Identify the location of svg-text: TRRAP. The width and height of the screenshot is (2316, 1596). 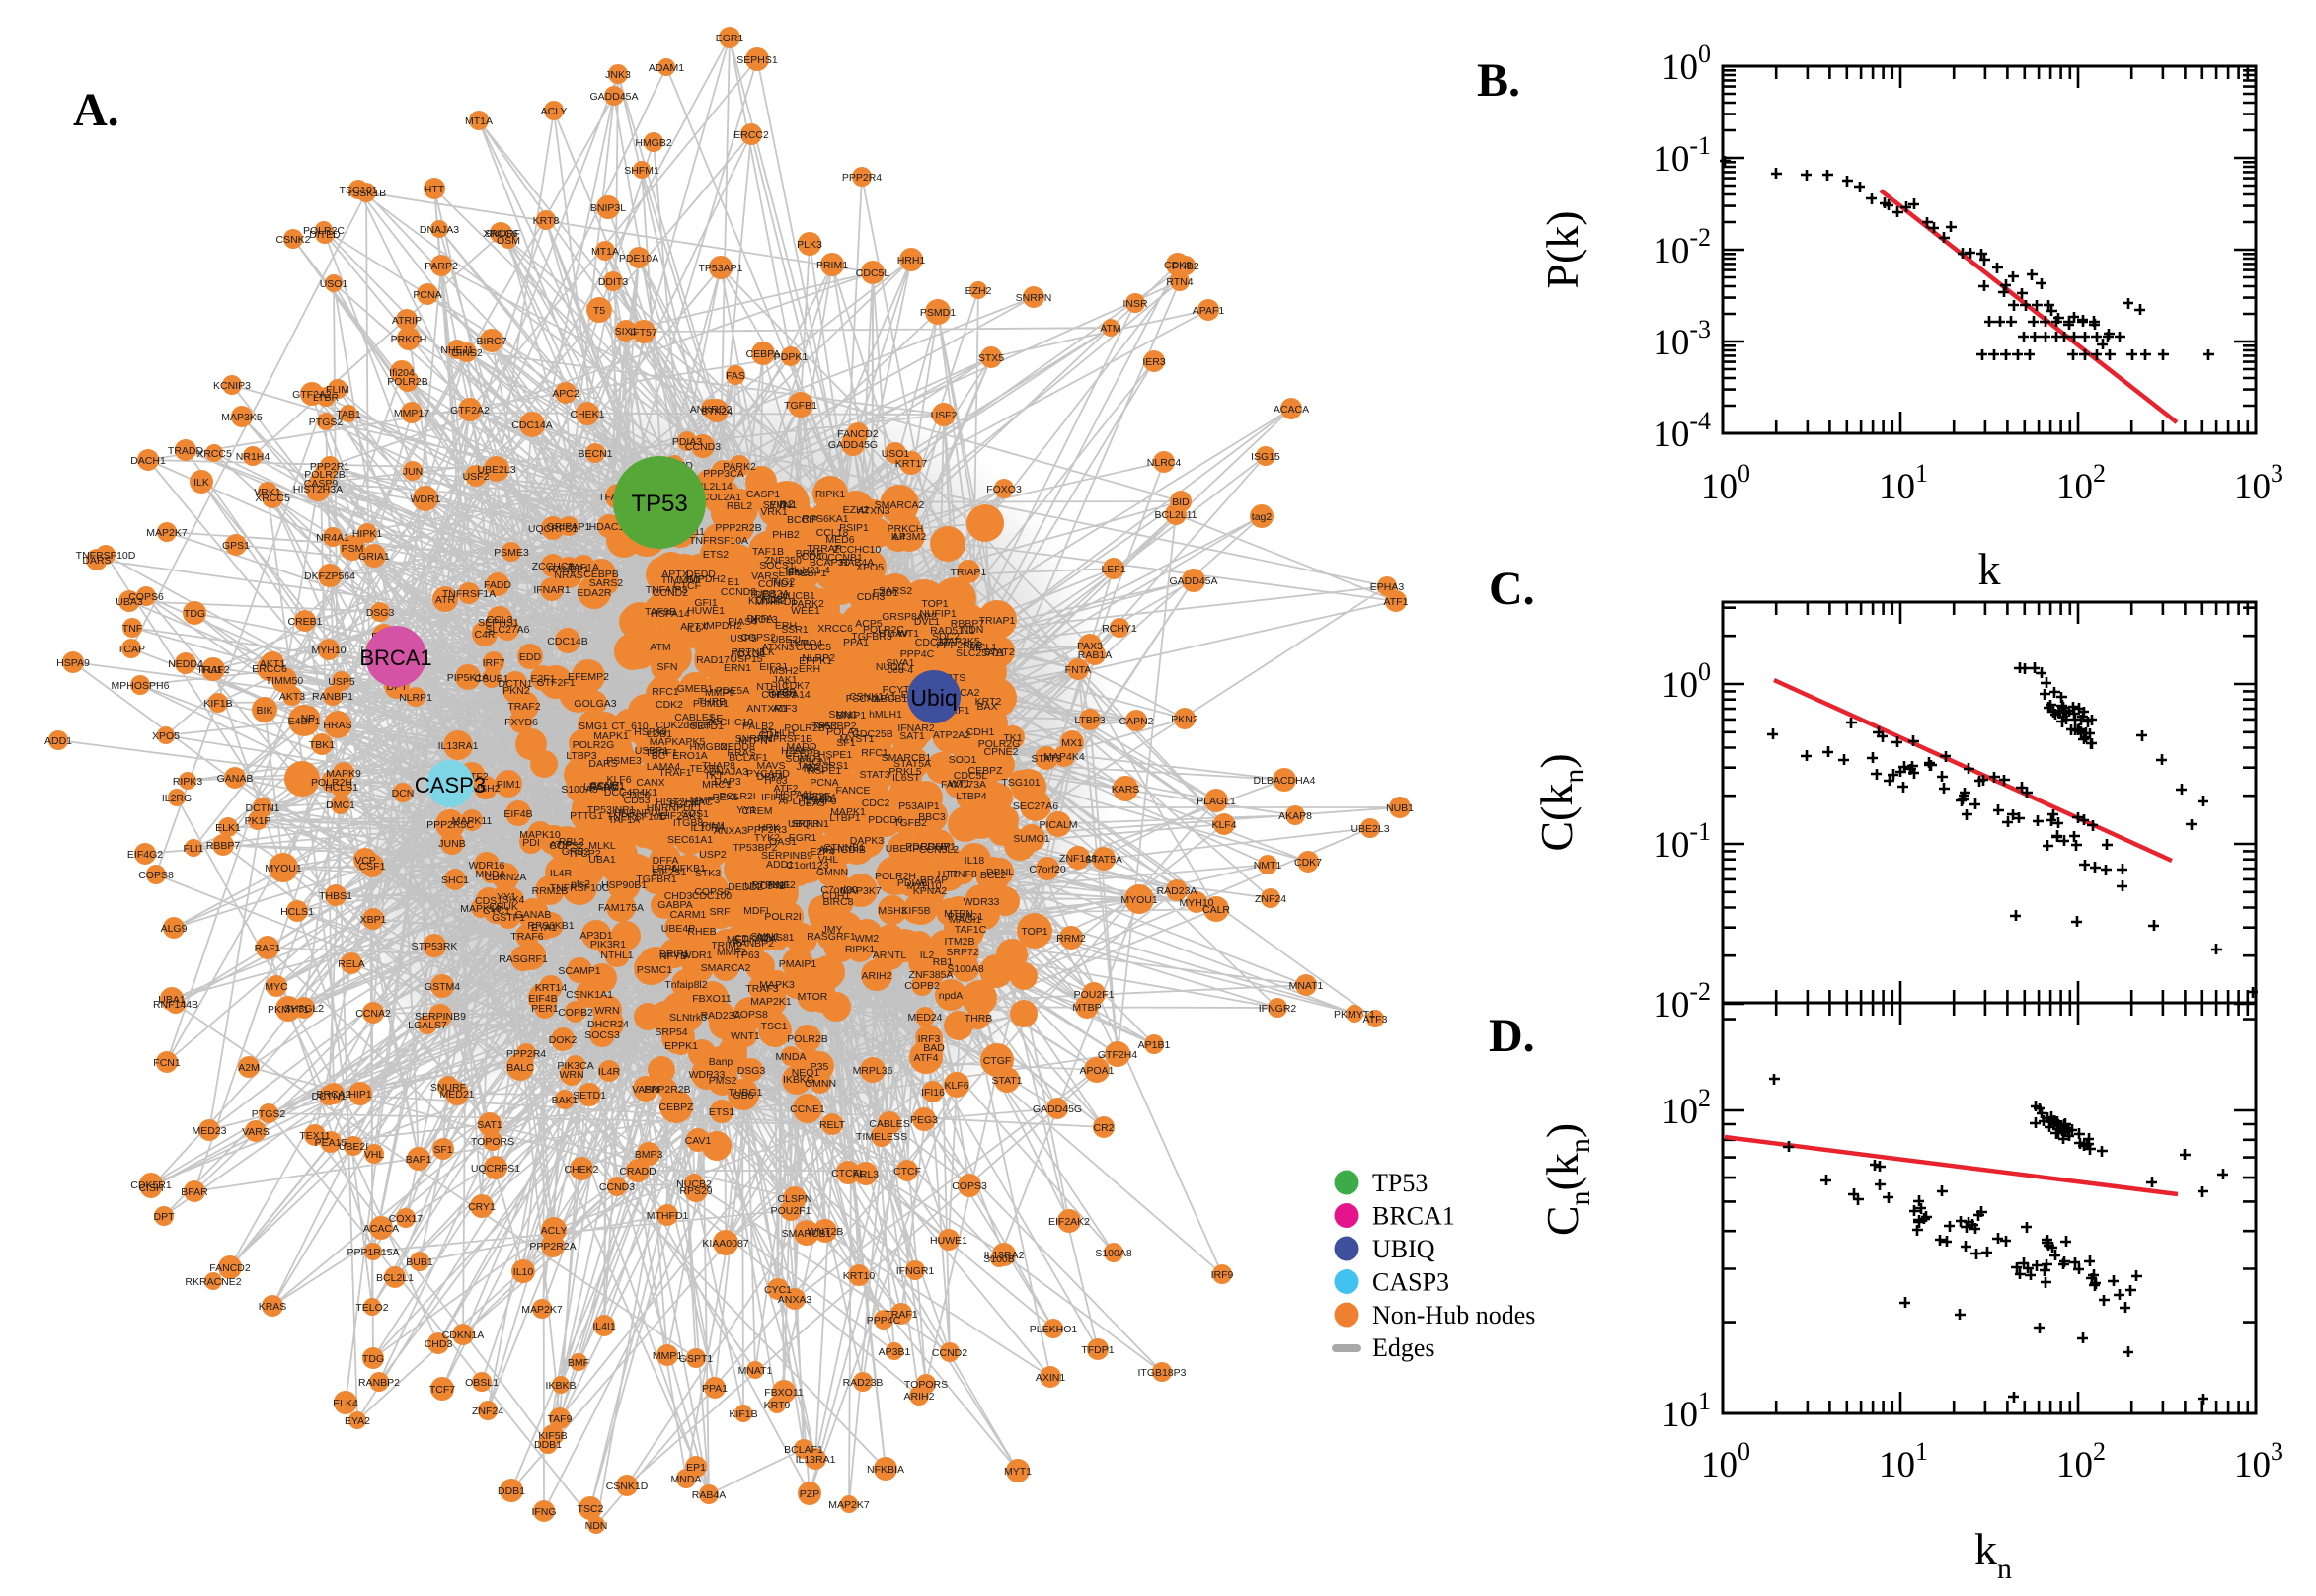
(824, 549).